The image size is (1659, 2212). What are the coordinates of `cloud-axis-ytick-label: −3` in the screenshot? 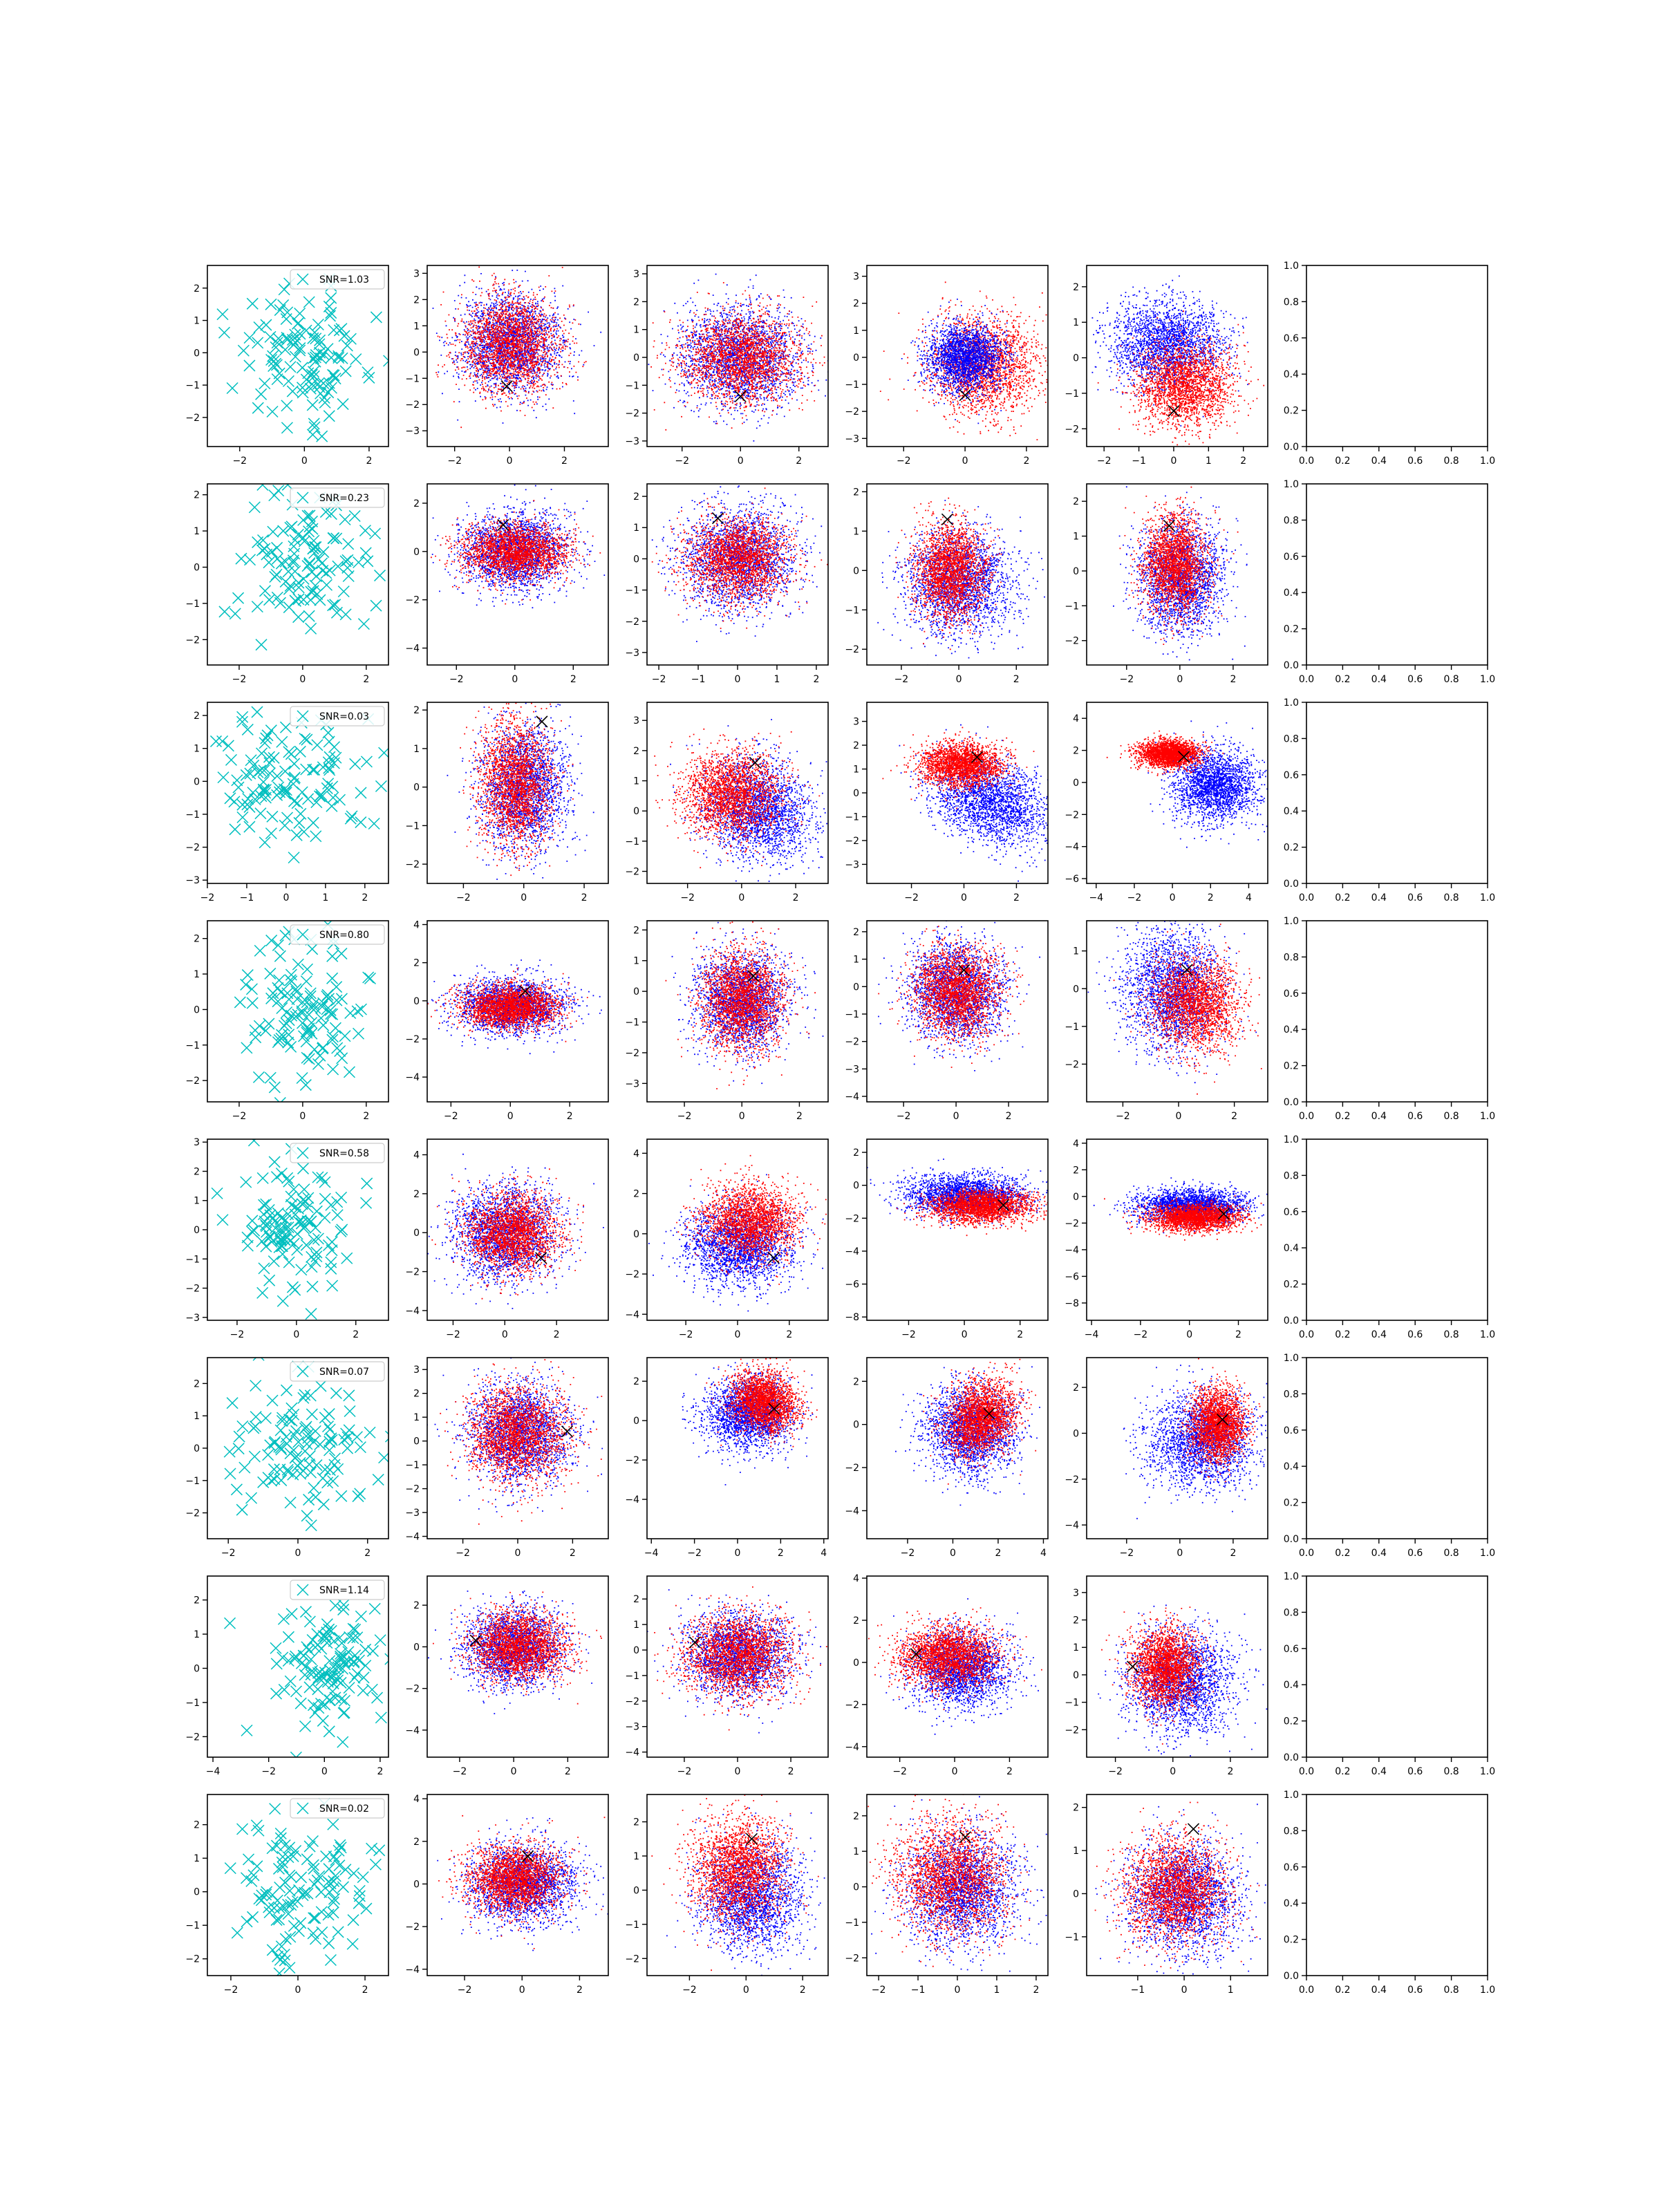 It's located at (852, 439).